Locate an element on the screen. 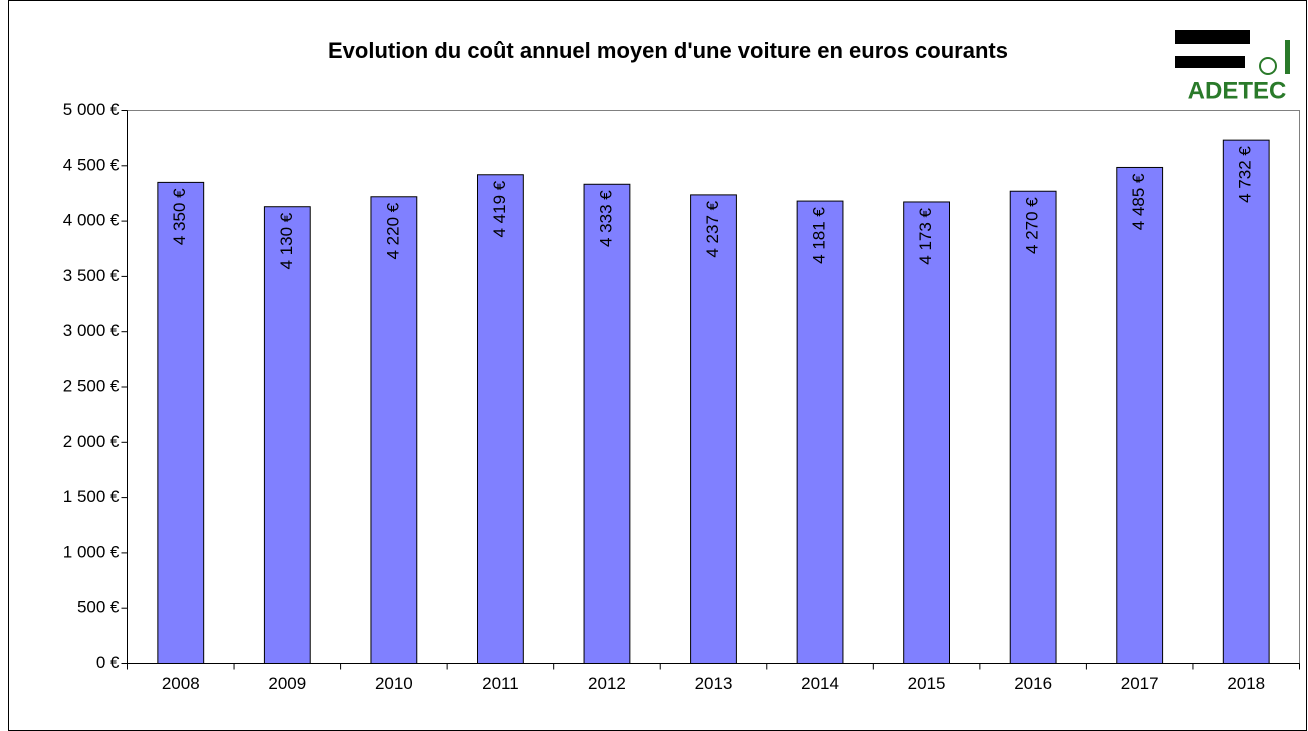 This screenshot has width=1308, height=731. data-label: 4 237 € is located at coordinates (712, 228).